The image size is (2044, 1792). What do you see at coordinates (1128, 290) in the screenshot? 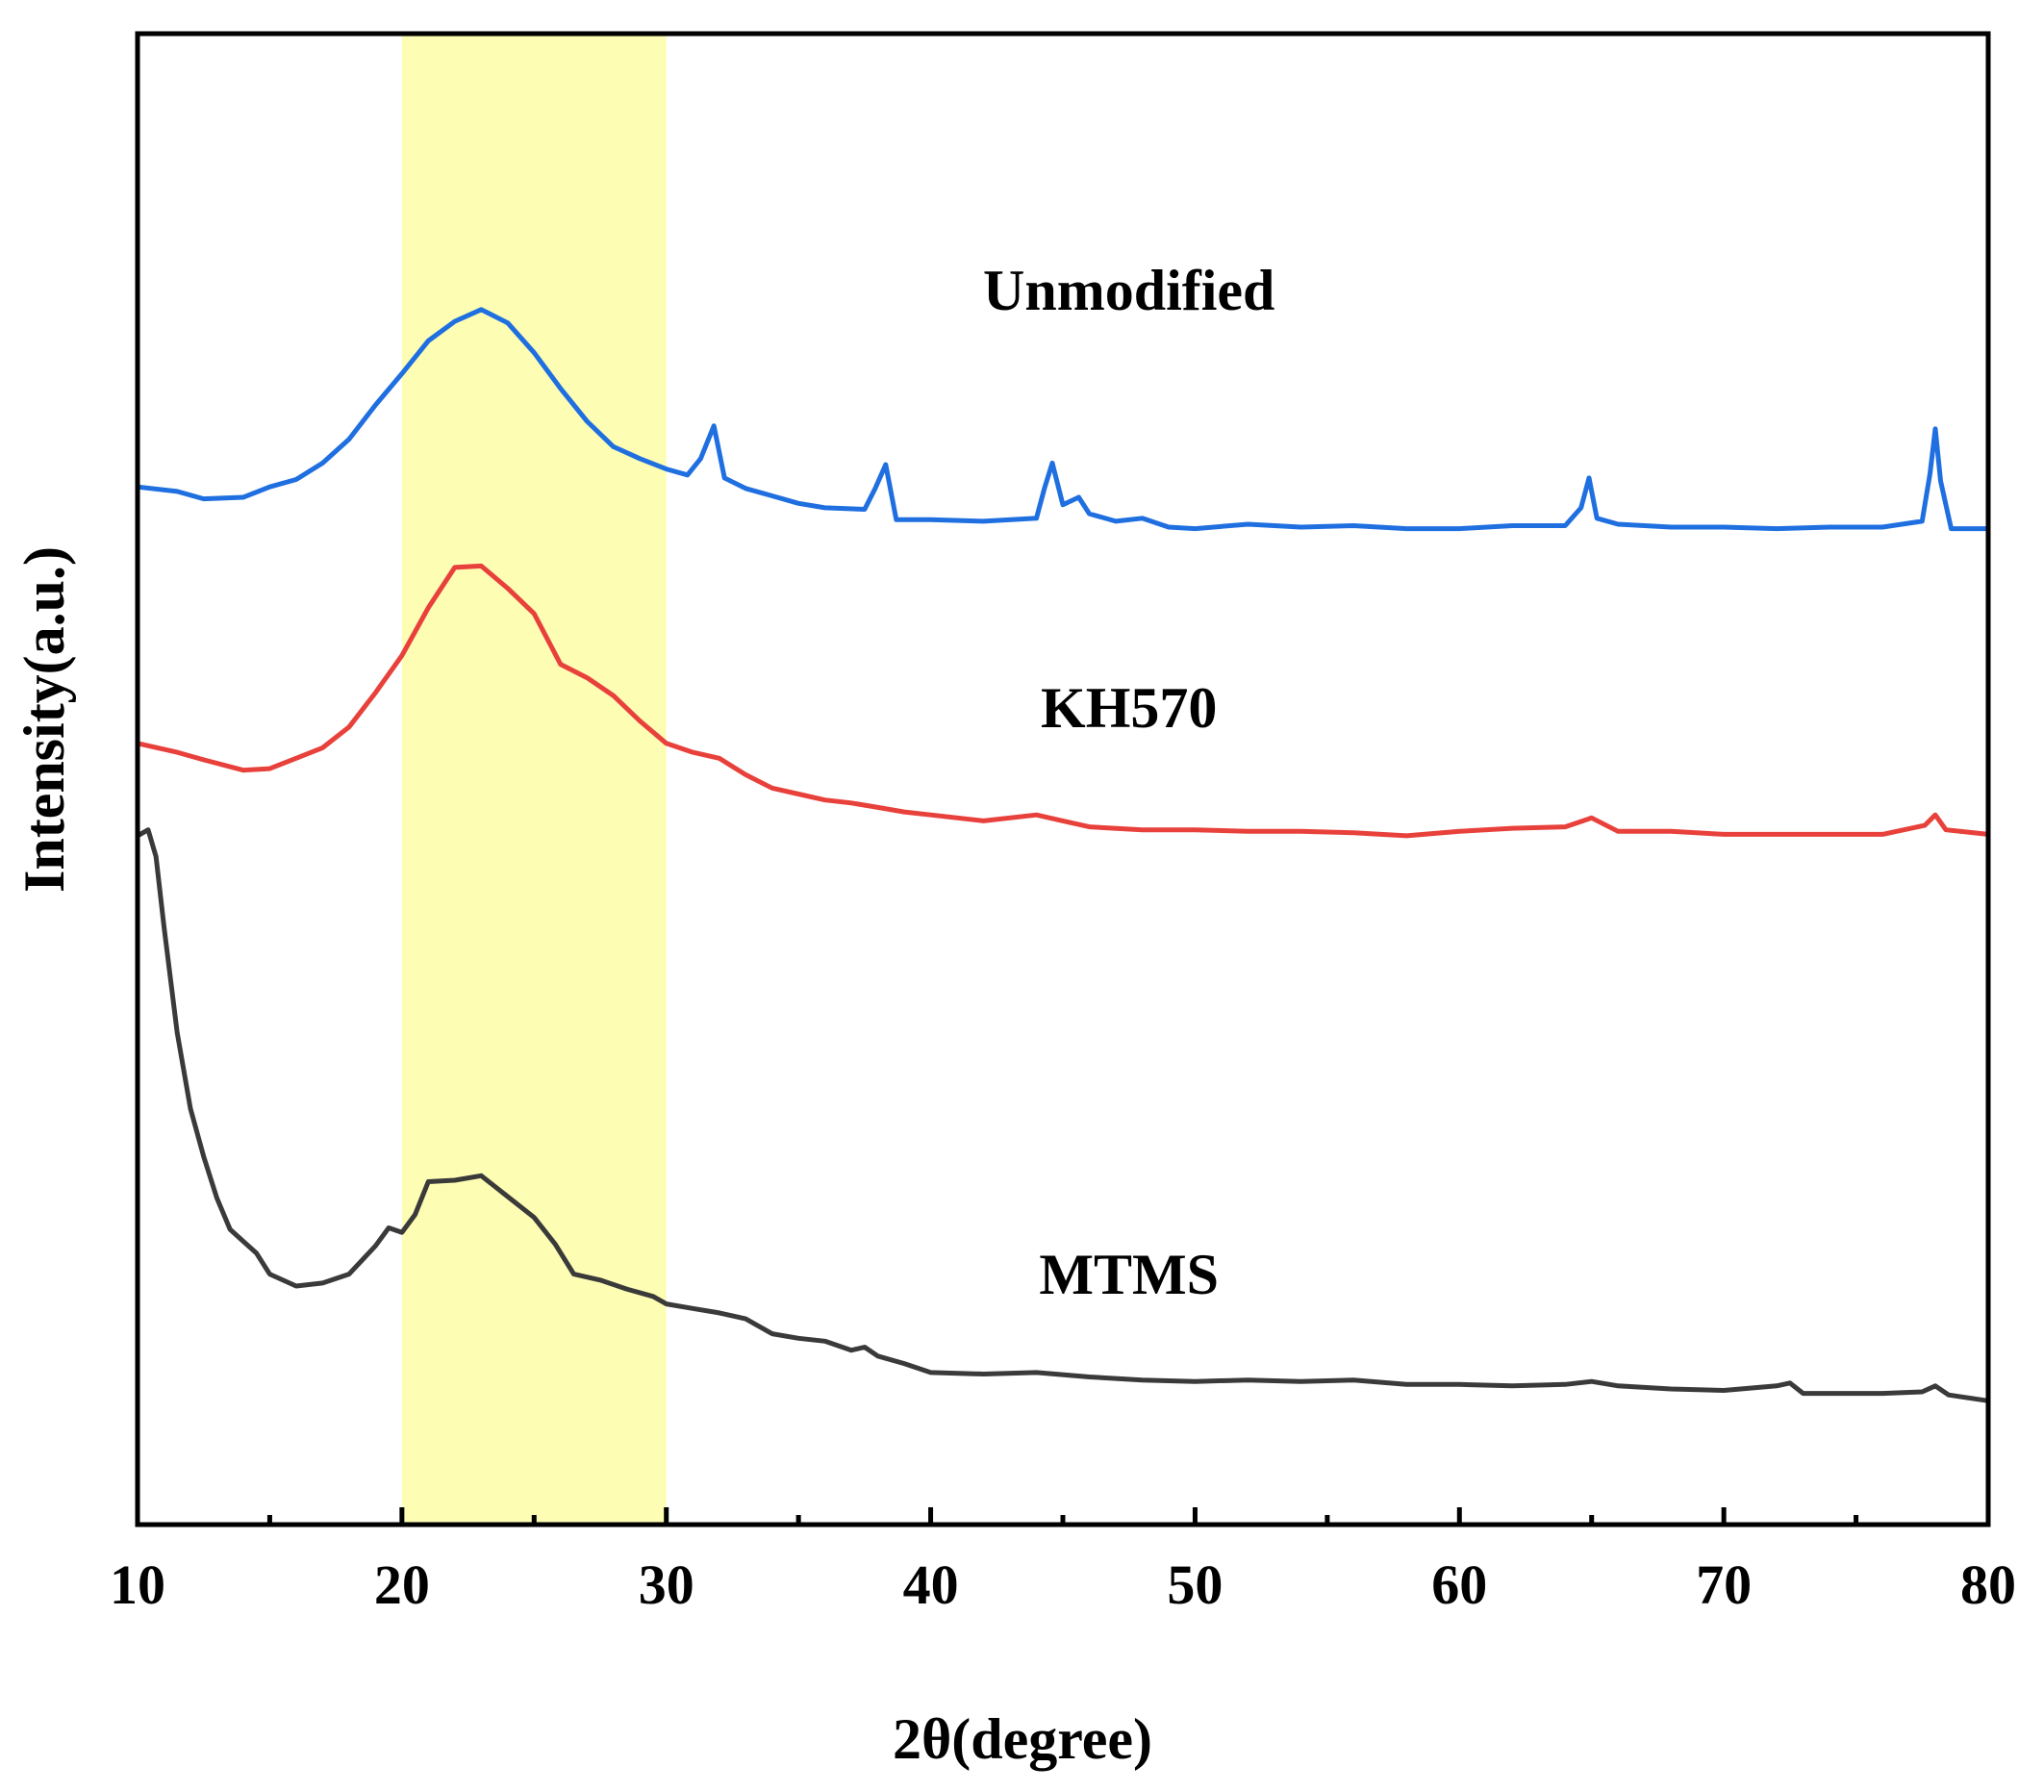
I see `series-label-unmodified: Unmodified` at bounding box center [1128, 290].